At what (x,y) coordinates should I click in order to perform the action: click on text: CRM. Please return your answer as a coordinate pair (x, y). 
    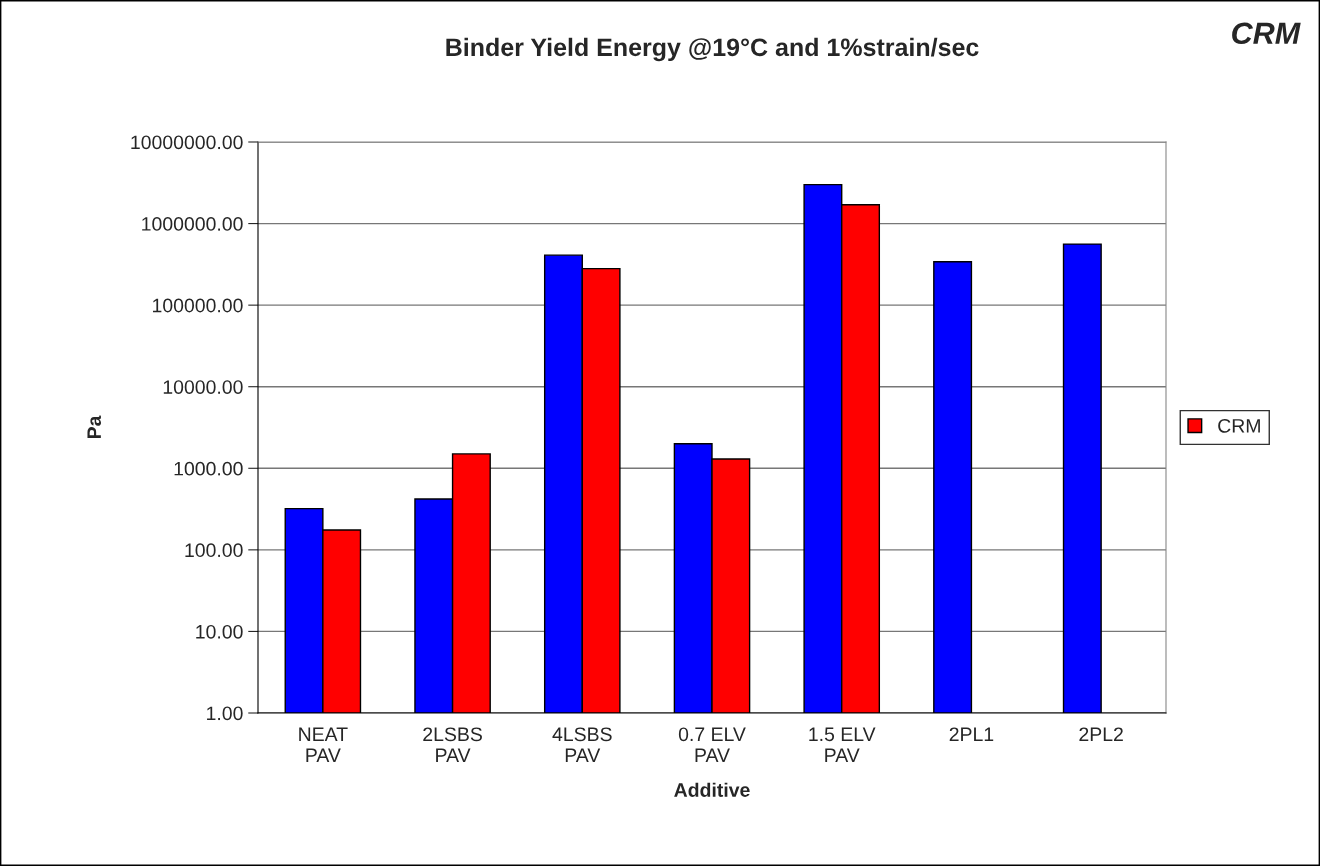
    Looking at the image, I should click on (1266, 33).